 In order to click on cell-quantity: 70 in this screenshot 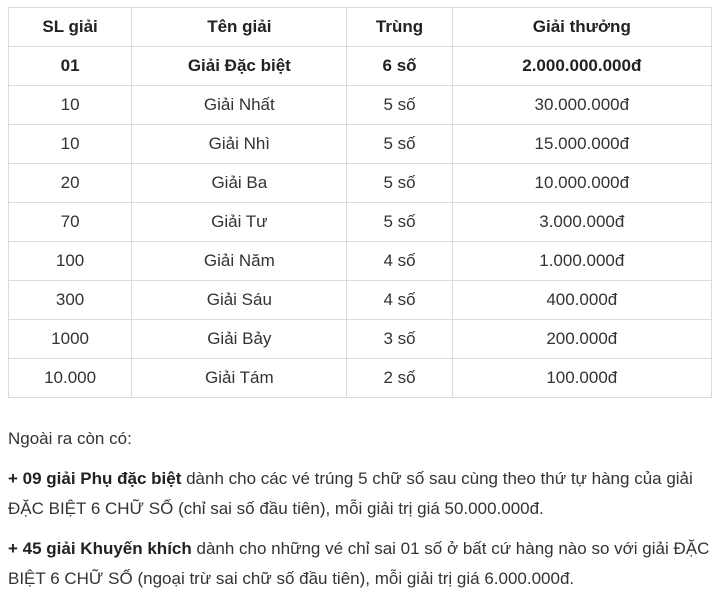, I will do `click(70, 222)`.